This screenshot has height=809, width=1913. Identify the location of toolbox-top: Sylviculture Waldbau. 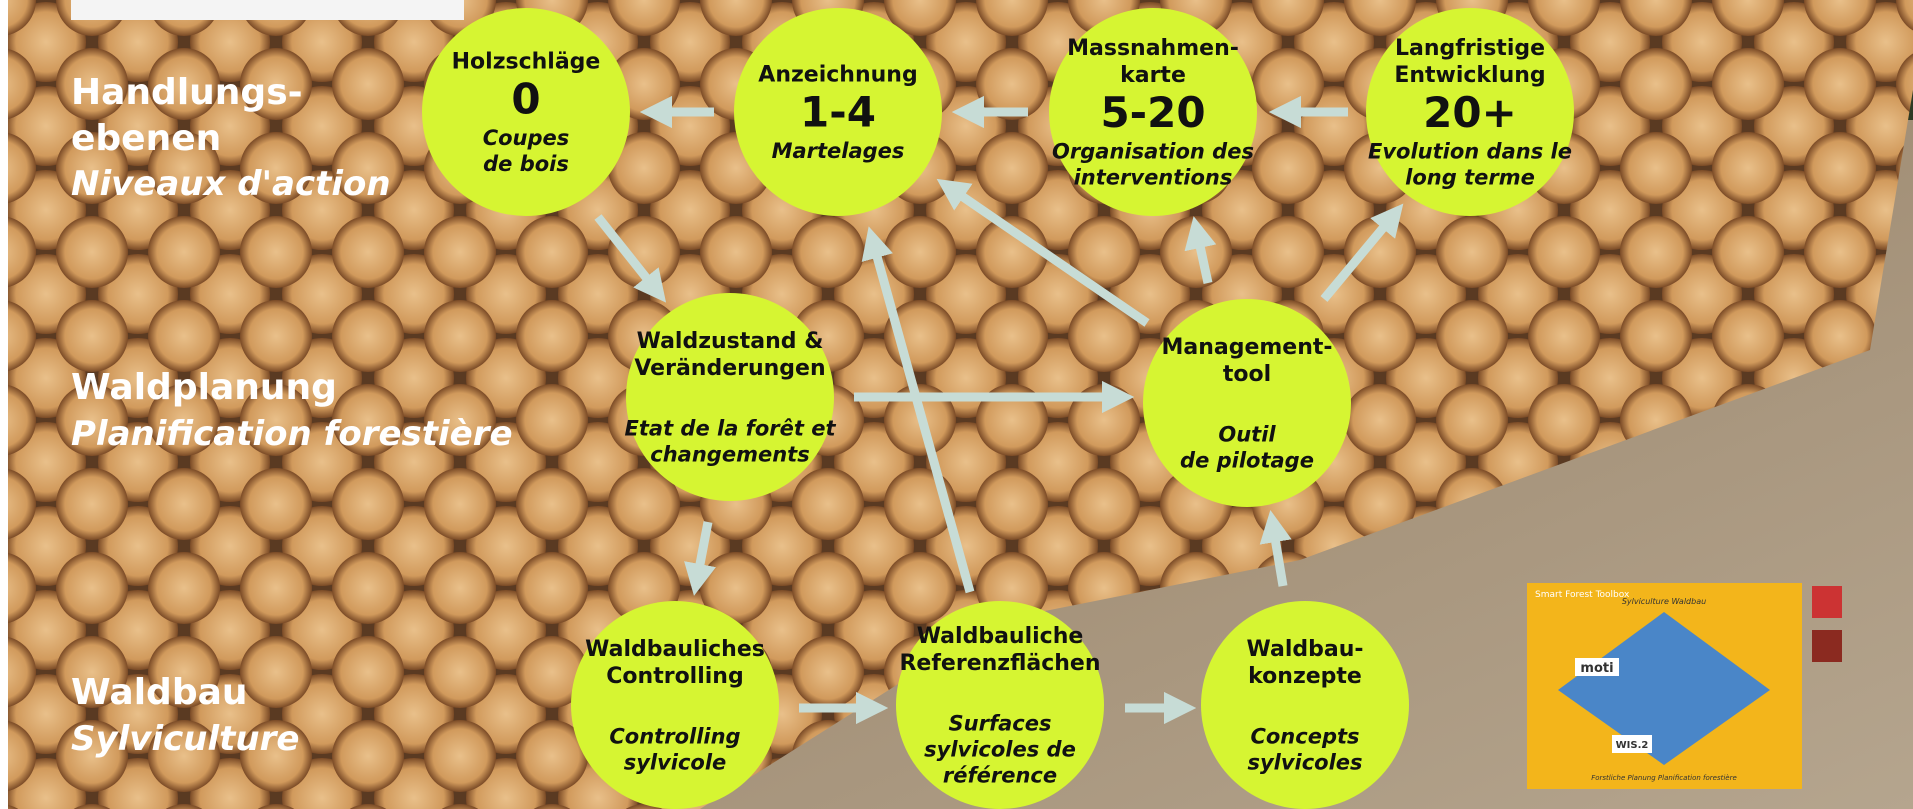
(1664, 601).